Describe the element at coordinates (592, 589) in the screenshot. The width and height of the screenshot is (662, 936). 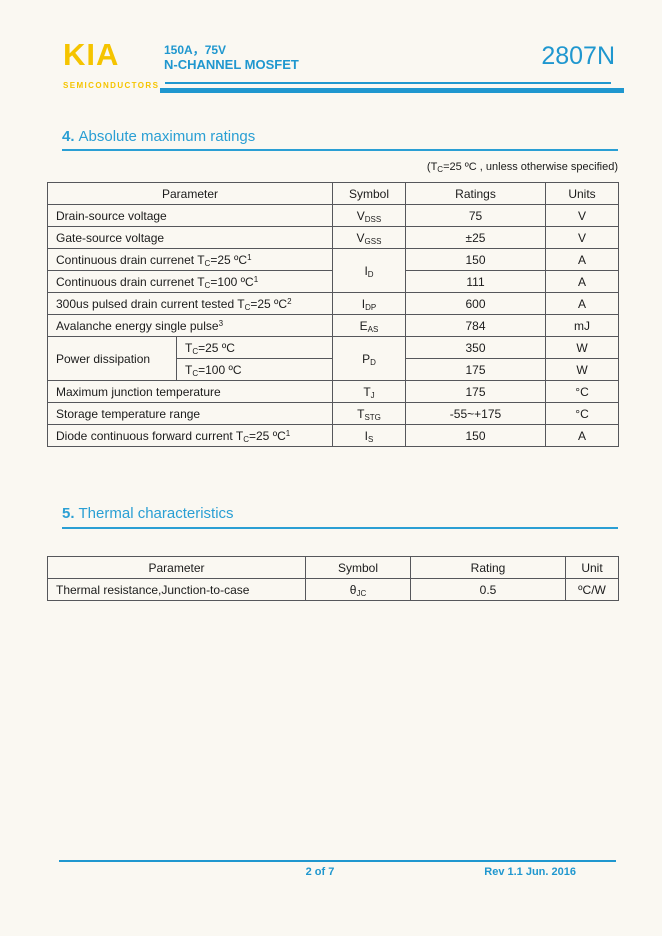
I see `cell-unit: ºC/W` at that location.